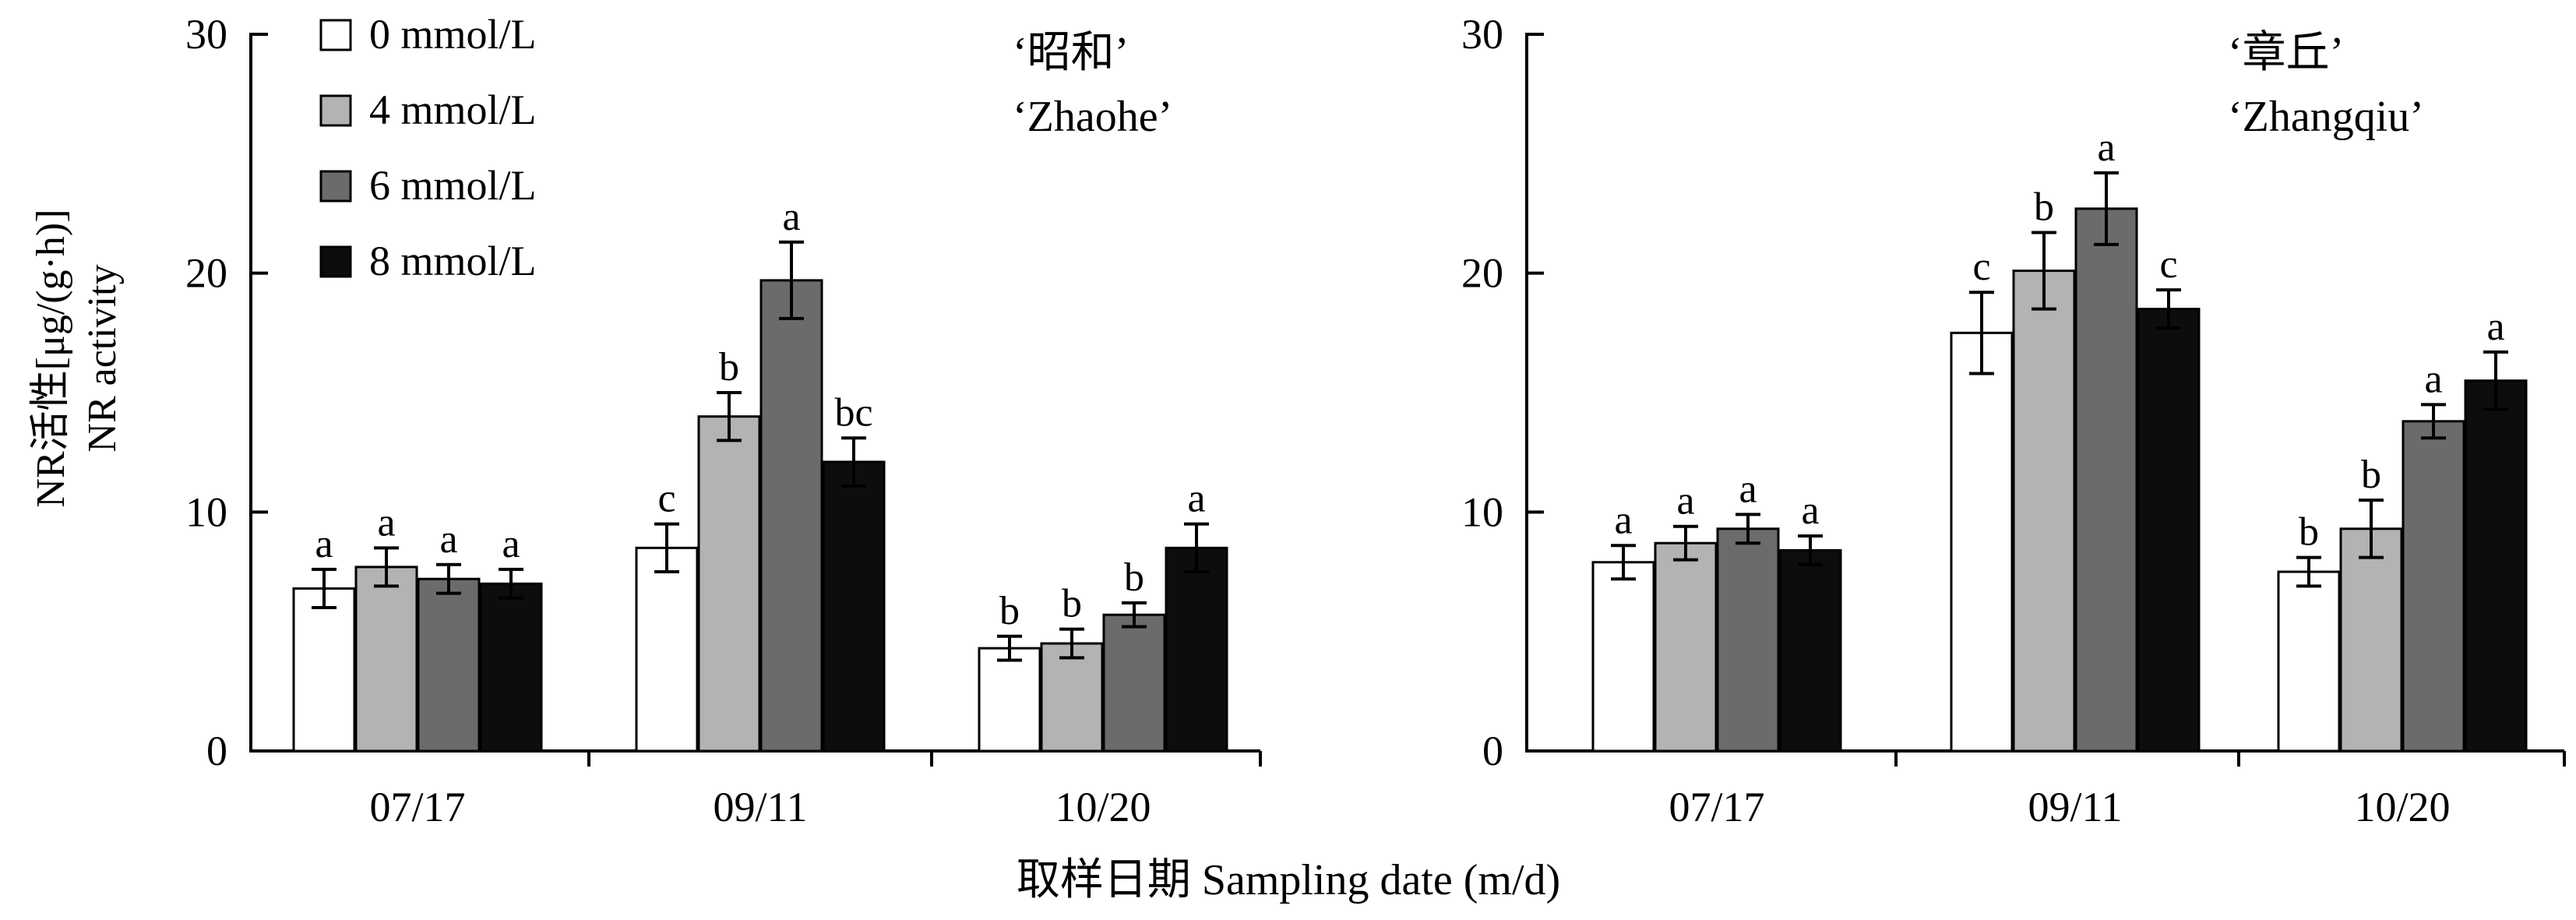 This screenshot has height=920, width=2576. What do you see at coordinates (453, 185) in the screenshot?
I see `legend-label: 6 mmol/L` at bounding box center [453, 185].